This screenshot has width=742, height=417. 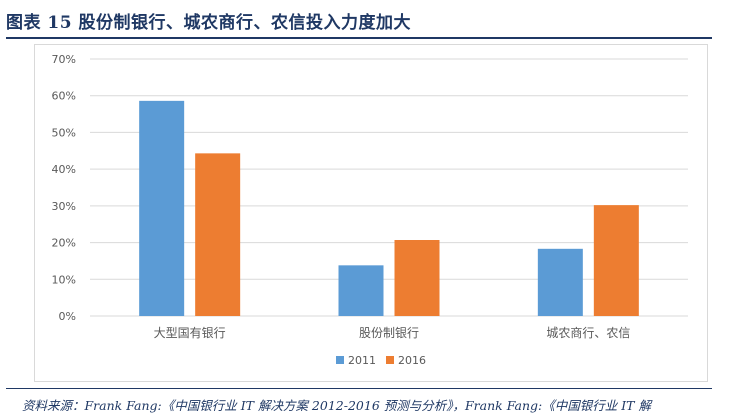 I want to click on source-divider, so click(x=359, y=388).